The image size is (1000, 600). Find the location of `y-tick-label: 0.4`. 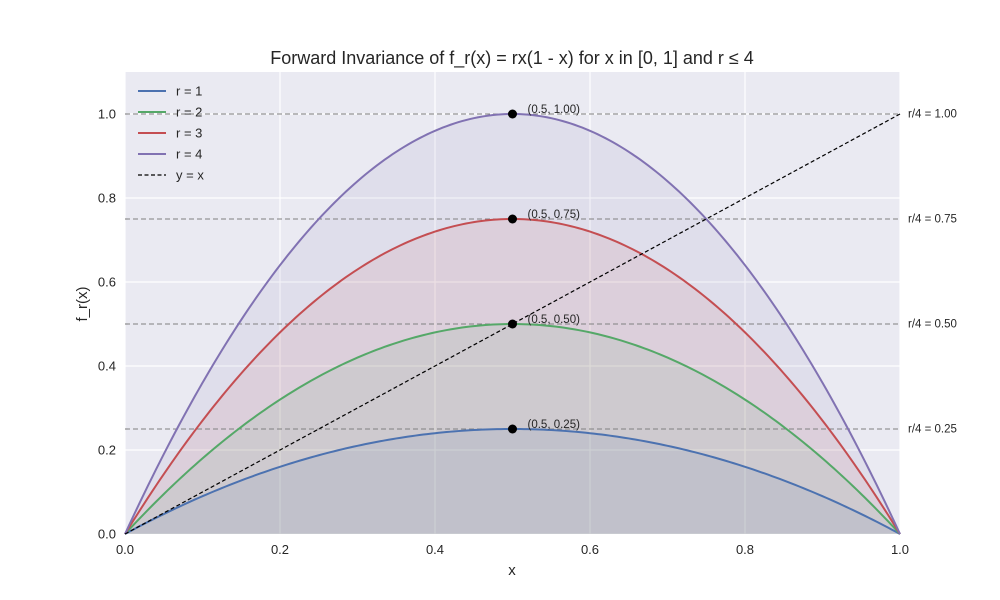

y-tick-label: 0.4 is located at coordinates (107, 366).